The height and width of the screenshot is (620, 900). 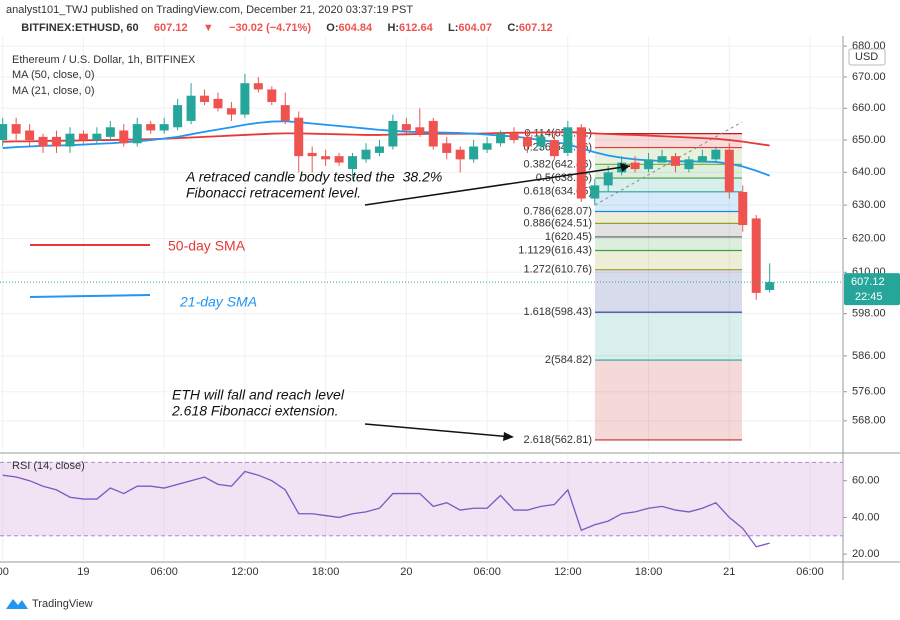 What do you see at coordinates (171, 28) in the screenshot?
I see `last-price: 607.12` at bounding box center [171, 28].